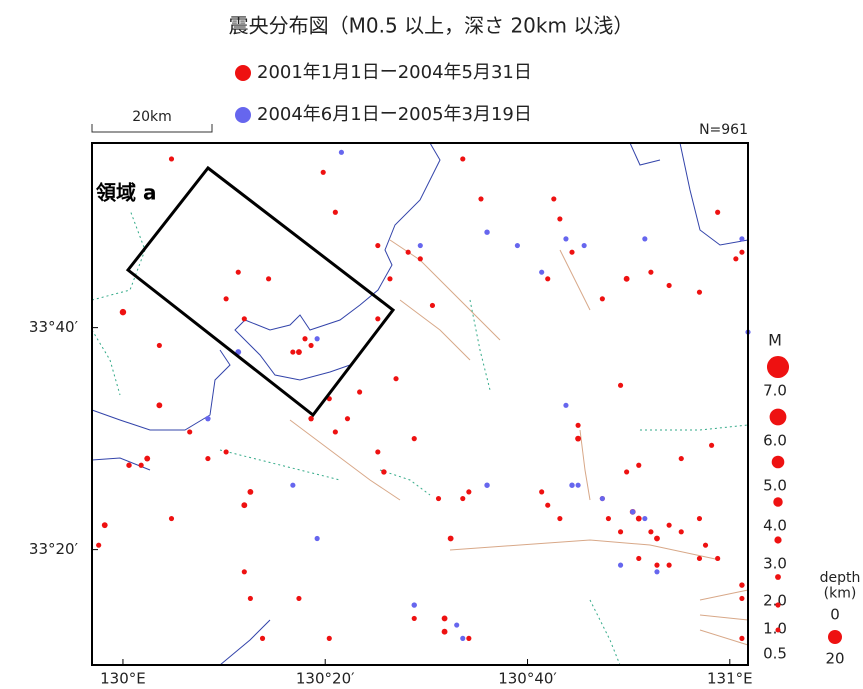  I want to click on size-legend-label: 5.0, so click(775, 486).